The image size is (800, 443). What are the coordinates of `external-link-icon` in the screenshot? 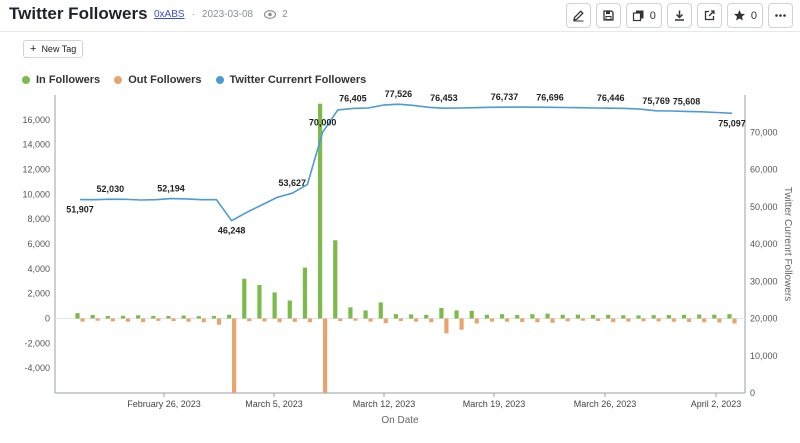 It's located at (709, 15).